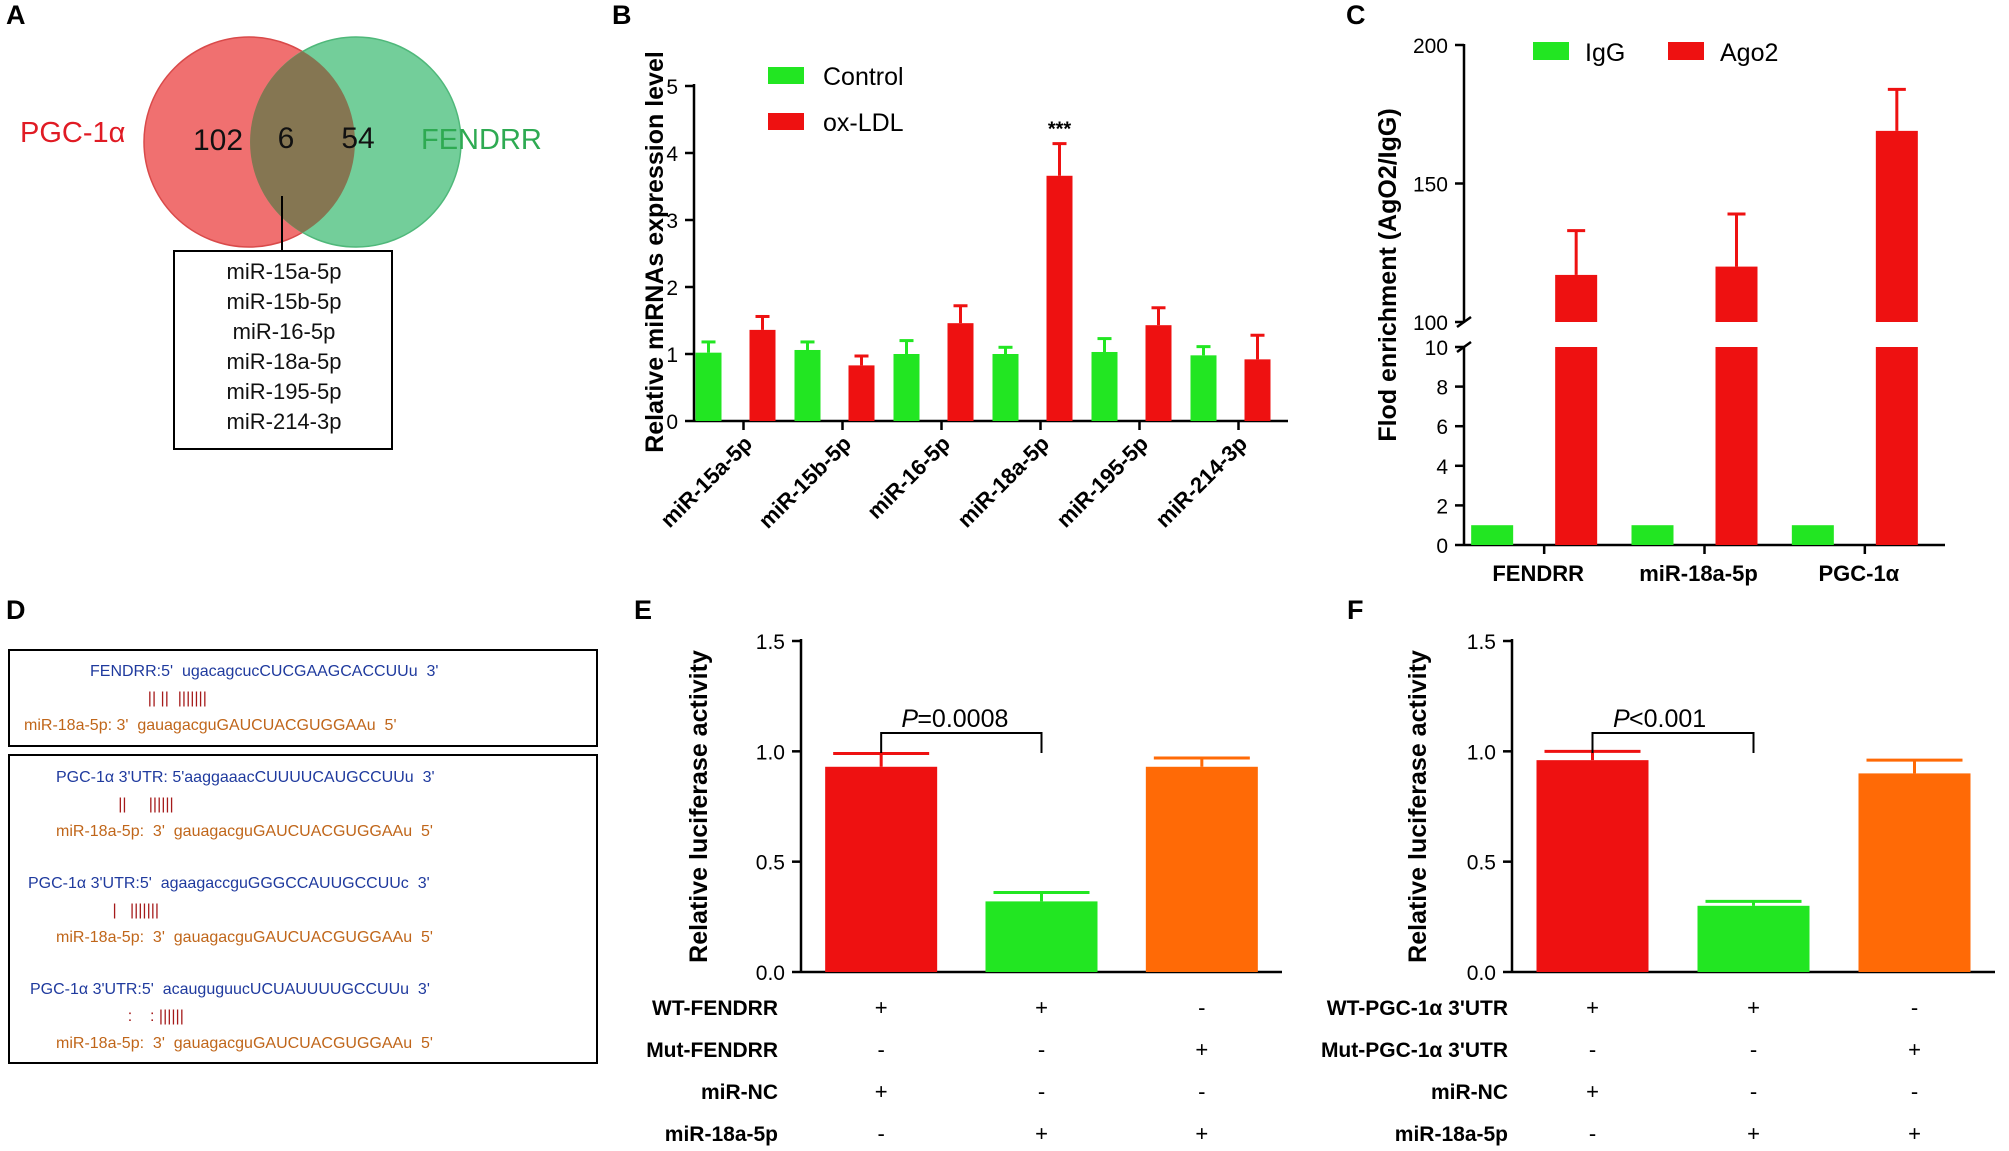 The height and width of the screenshot is (1151, 2009). What do you see at coordinates (1102, 482) in the screenshot?
I see `x-tick-label: miR-195-5p` at bounding box center [1102, 482].